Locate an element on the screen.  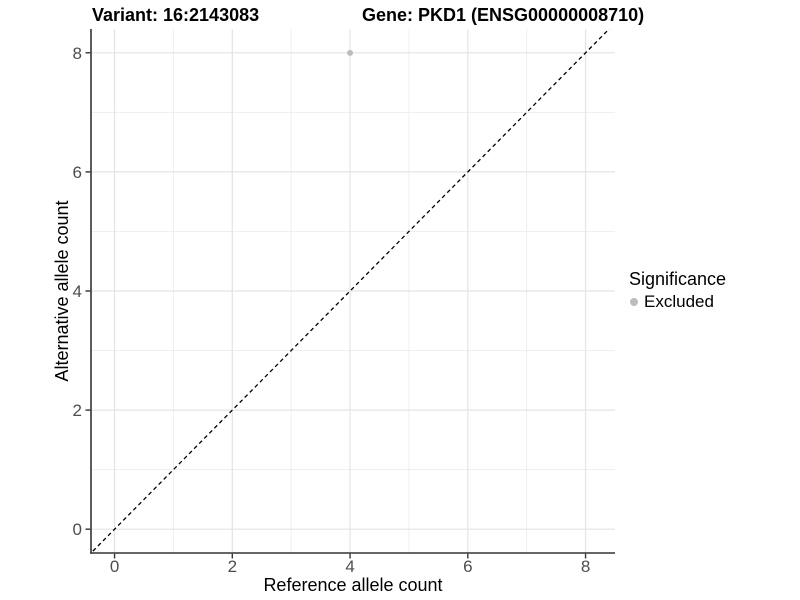
legend-item-excluded: Excluded is located at coordinates (677, 301).